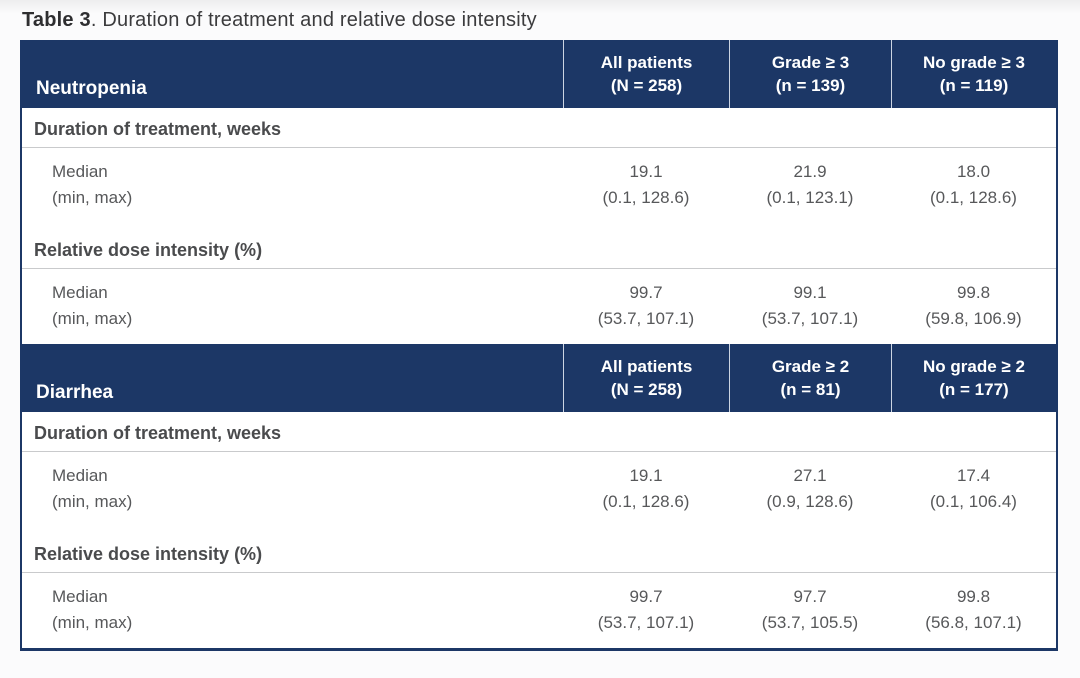  Describe the element at coordinates (810, 171) in the screenshot. I see `cell-value: 21.9` at that location.